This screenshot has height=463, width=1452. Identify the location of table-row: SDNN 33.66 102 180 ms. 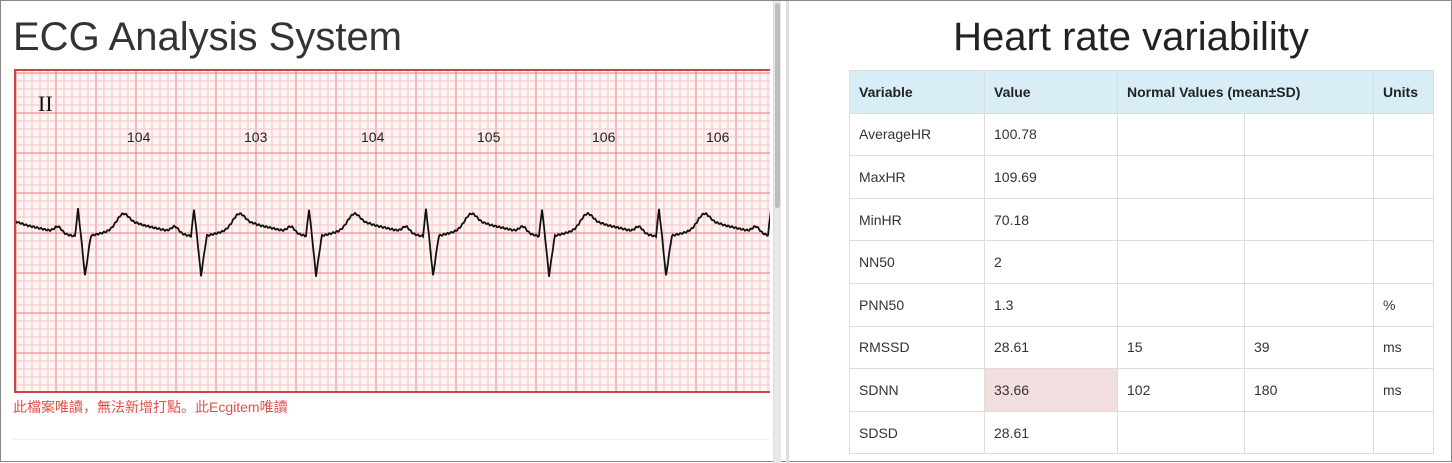
(1141, 390).